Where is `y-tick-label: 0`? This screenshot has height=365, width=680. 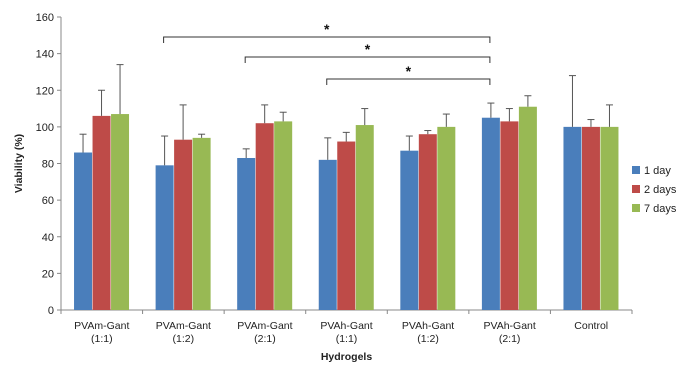
y-tick-label: 0 is located at coordinates (51, 311).